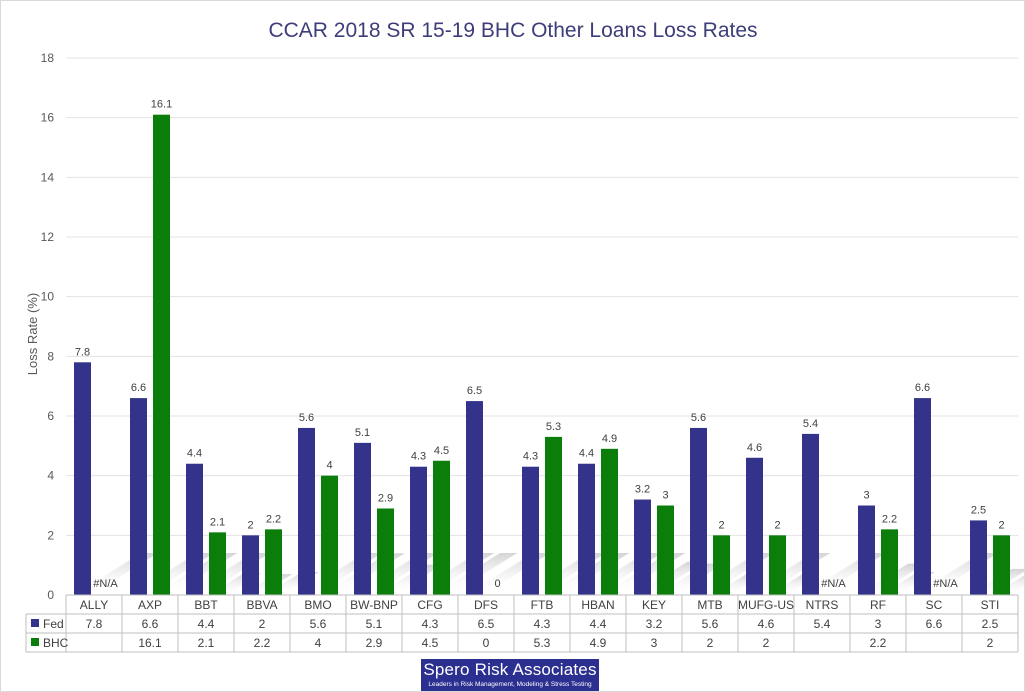 This screenshot has height=692, width=1025. What do you see at coordinates (766, 605) in the screenshot?
I see `x-tick-label: MUFG-US` at bounding box center [766, 605].